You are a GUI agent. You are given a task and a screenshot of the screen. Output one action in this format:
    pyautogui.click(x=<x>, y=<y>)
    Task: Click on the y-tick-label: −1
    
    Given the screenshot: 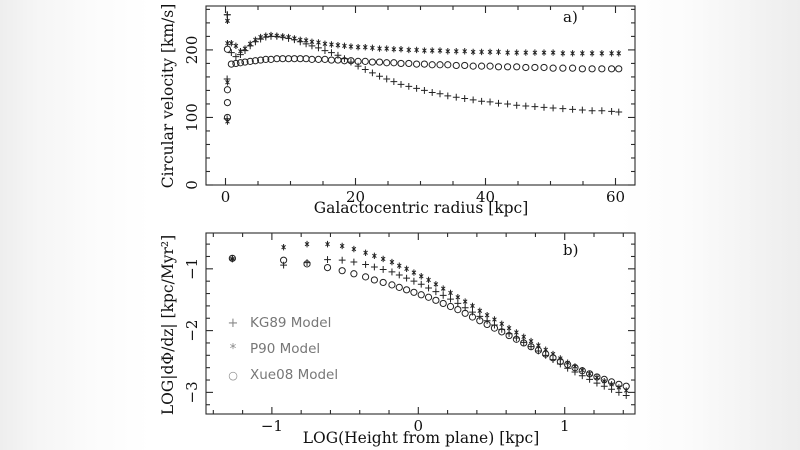 What is the action you would take?
    pyautogui.click(x=192, y=269)
    